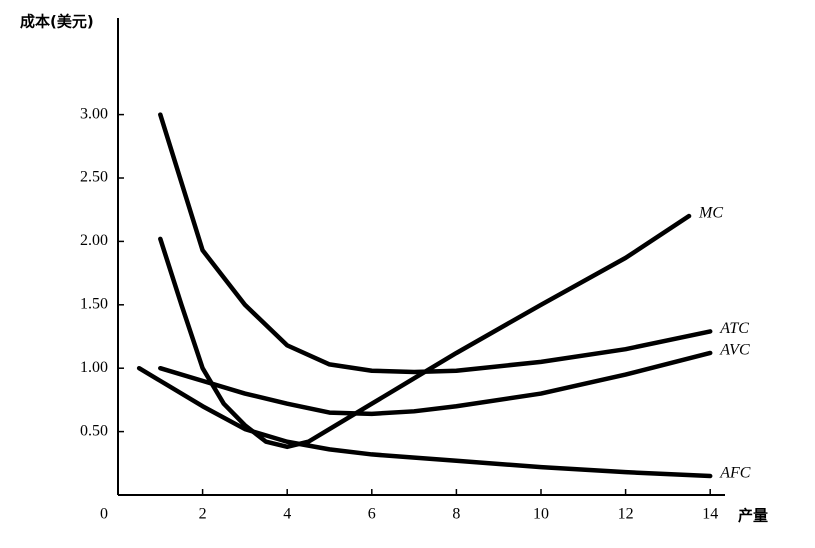 This screenshot has width=815, height=548. I want to click on y-tick-label: 2.00, so click(94, 240).